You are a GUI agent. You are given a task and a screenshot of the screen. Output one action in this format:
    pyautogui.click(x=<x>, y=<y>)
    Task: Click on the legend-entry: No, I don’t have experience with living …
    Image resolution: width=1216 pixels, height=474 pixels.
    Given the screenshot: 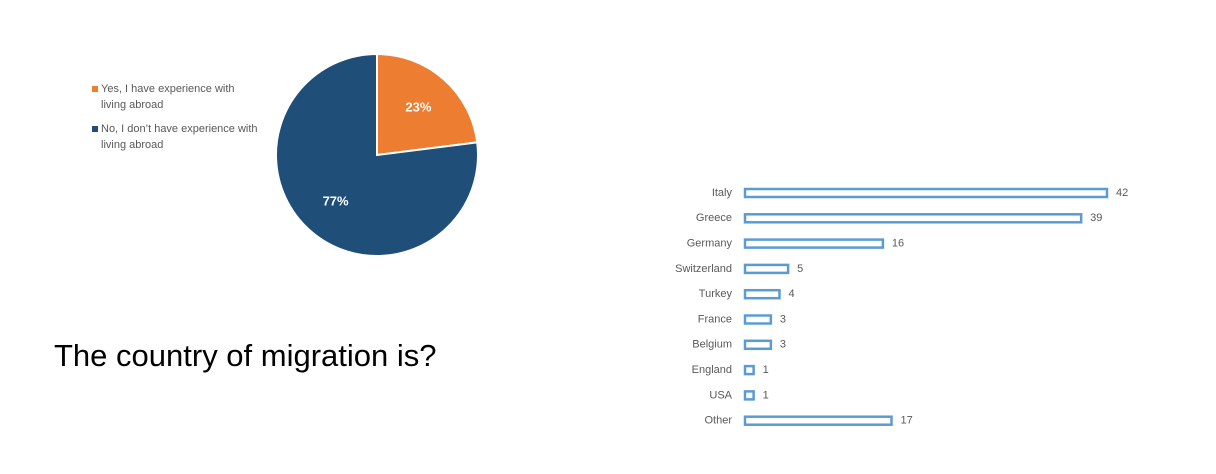 What is the action you would take?
    pyautogui.click(x=175, y=137)
    